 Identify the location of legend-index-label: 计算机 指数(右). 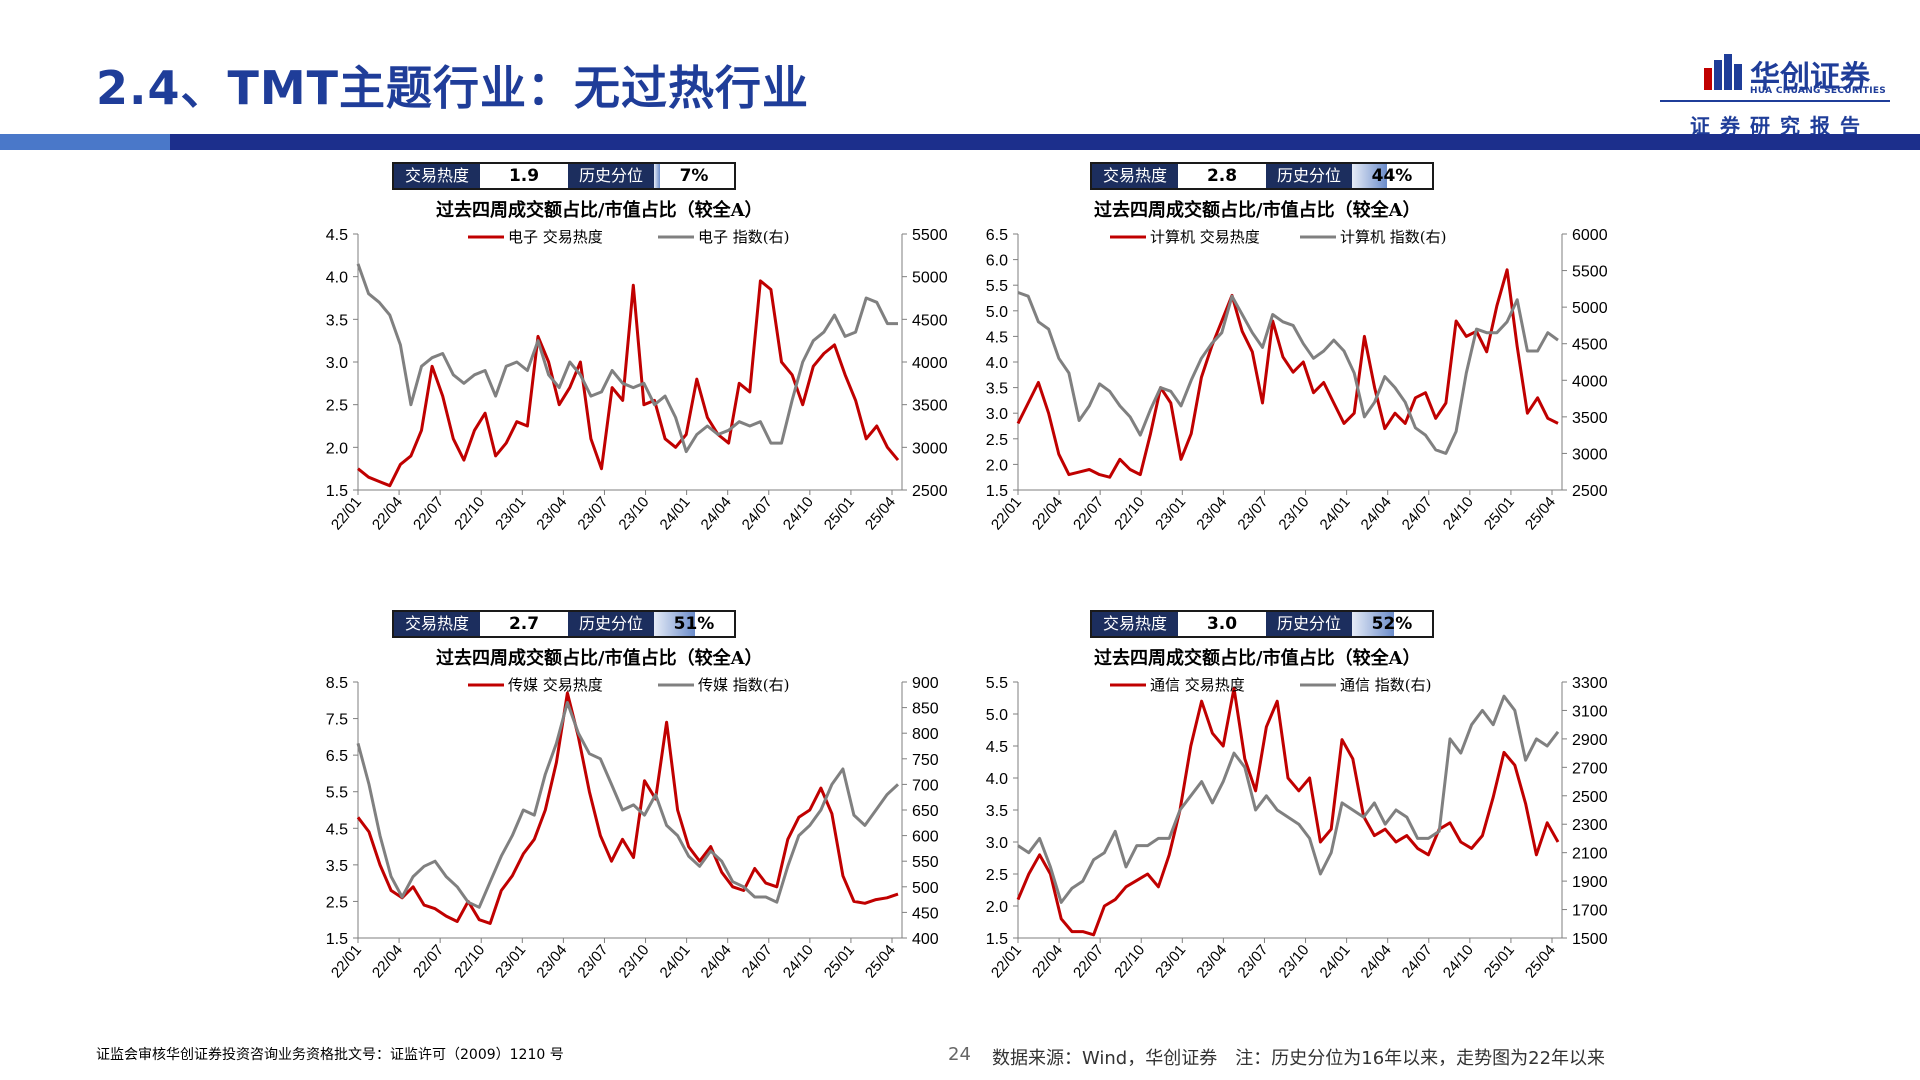
(1393, 237).